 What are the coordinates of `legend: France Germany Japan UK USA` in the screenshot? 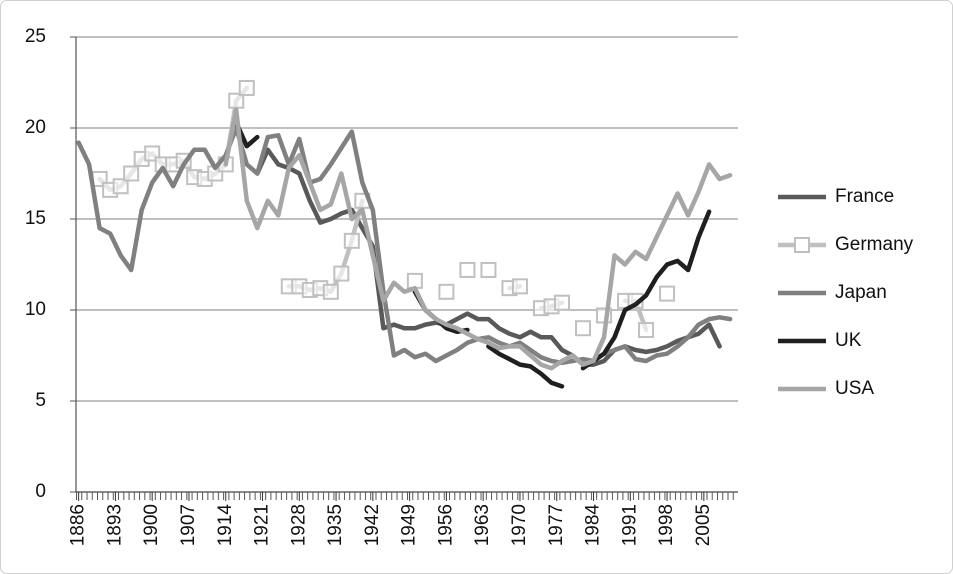 It's located at (846, 292).